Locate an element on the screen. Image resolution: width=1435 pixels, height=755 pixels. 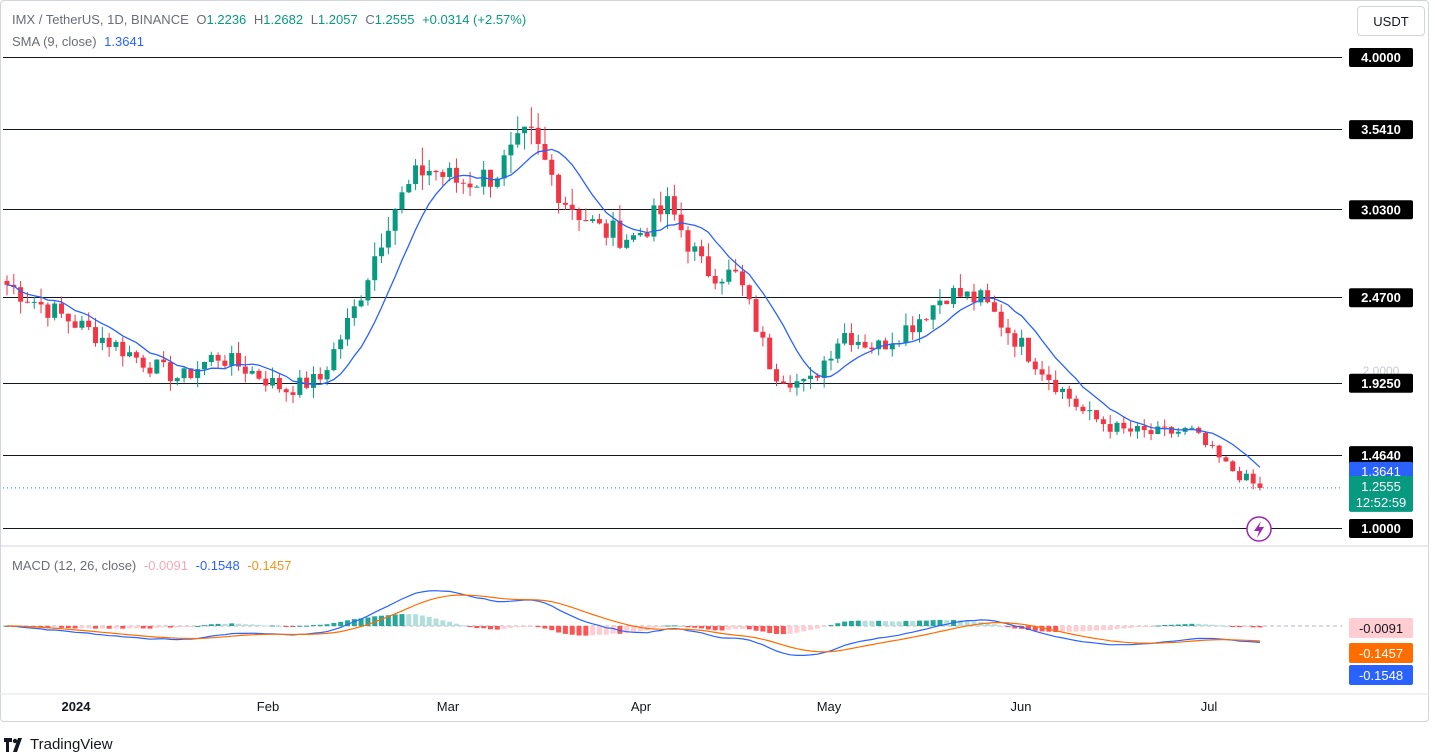
sma-legend: SMA (9, close) 1.3641 is located at coordinates (80, 41).